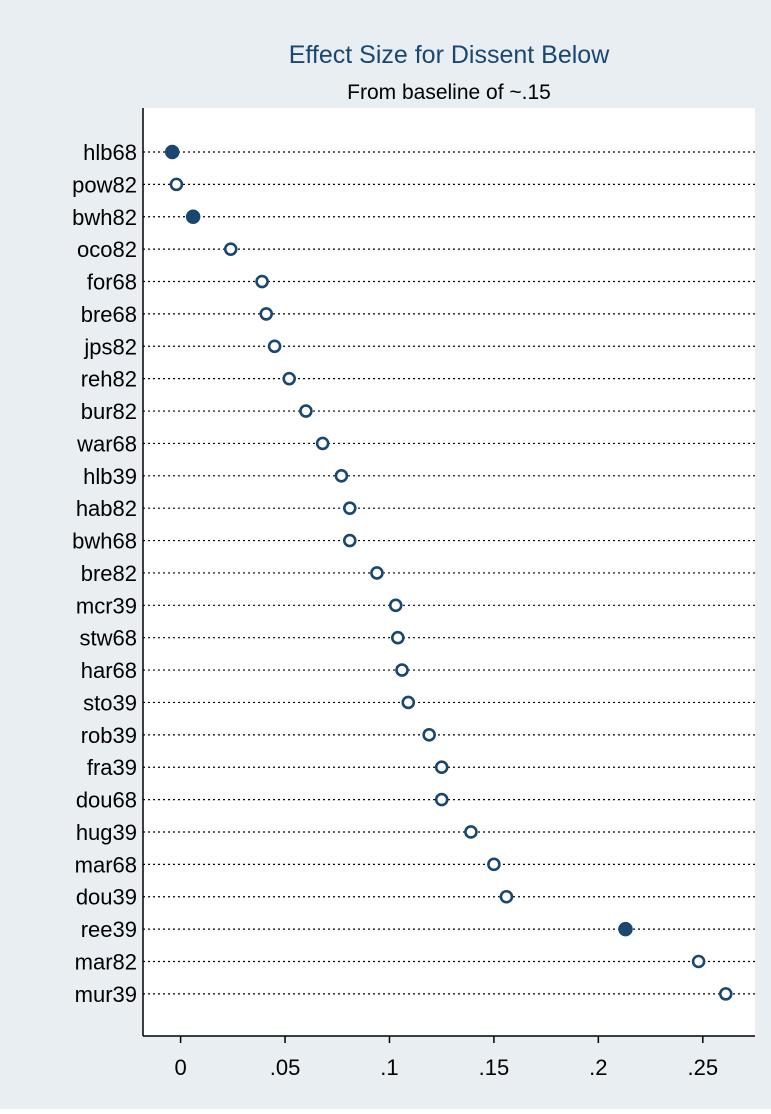  What do you see at coordinates (109, 670) in the screenshot?
I see `category-label: har68` at bounding box center [109, 670].